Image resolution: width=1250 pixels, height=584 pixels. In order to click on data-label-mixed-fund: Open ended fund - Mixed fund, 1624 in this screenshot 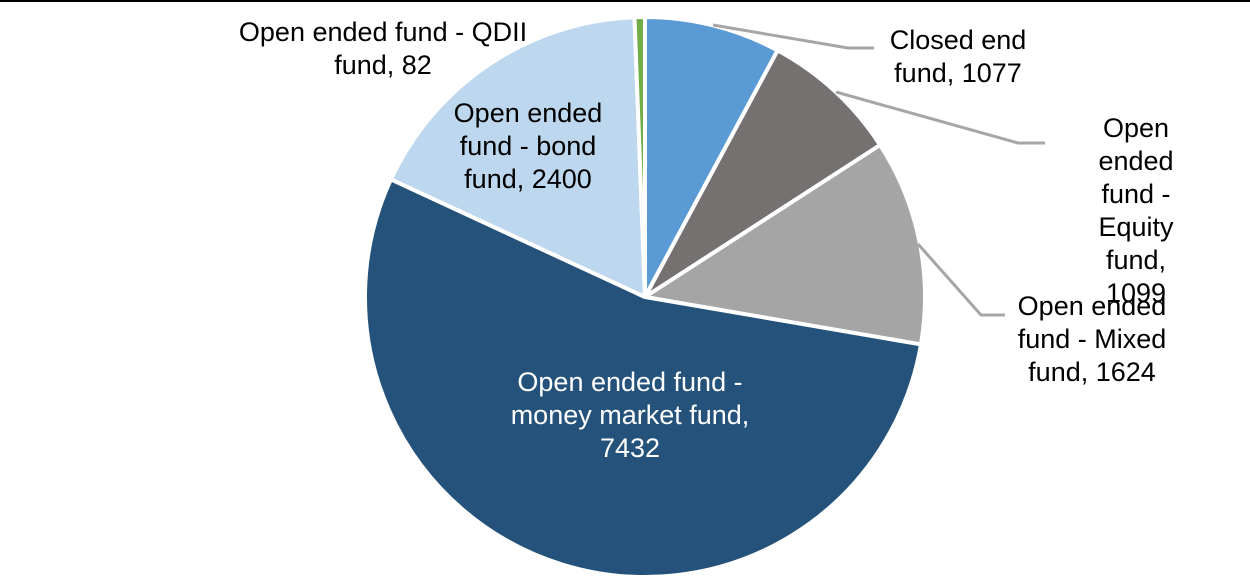, I will do `click(1092, 339)`.